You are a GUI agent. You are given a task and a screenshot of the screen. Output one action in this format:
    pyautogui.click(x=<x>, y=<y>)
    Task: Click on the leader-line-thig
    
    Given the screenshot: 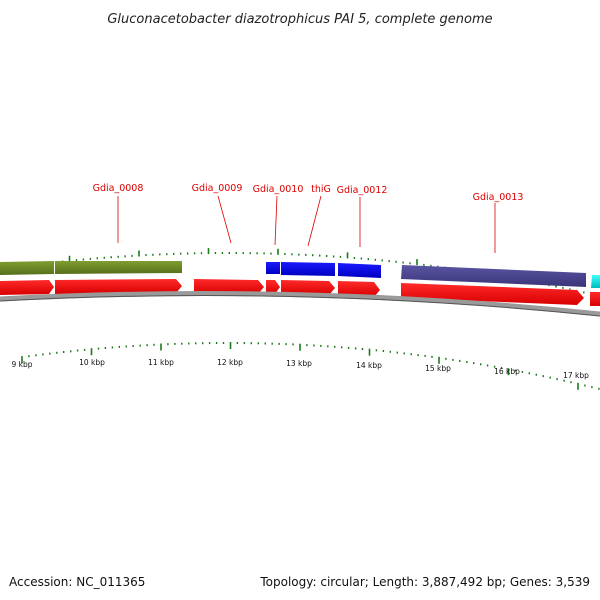 What is the action you would take?
    pyautogui.click(x=314, y=221)
    